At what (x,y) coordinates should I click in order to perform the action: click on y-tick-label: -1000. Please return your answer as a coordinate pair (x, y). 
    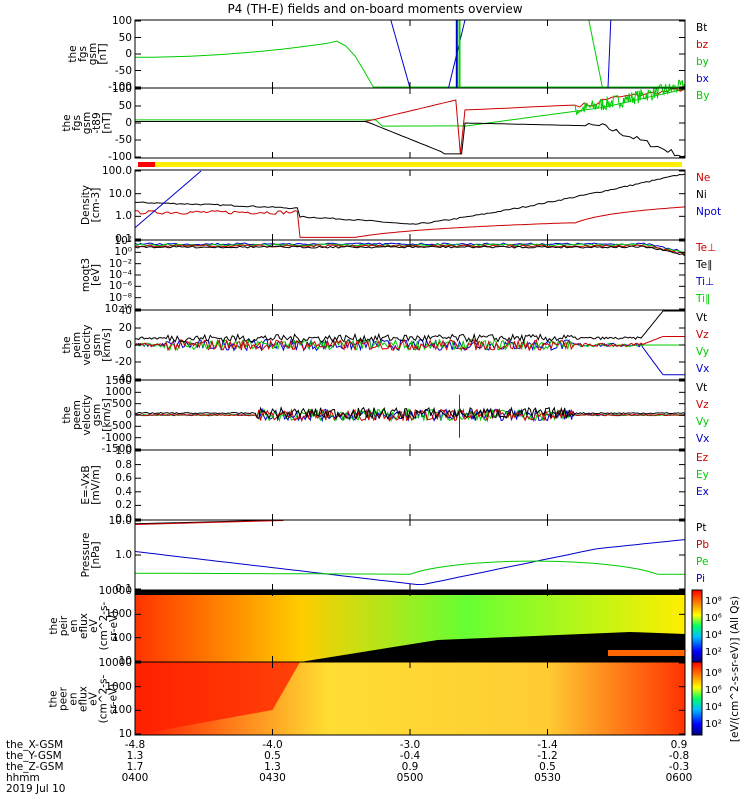
    Looking at the image, I should click on (116, 437).